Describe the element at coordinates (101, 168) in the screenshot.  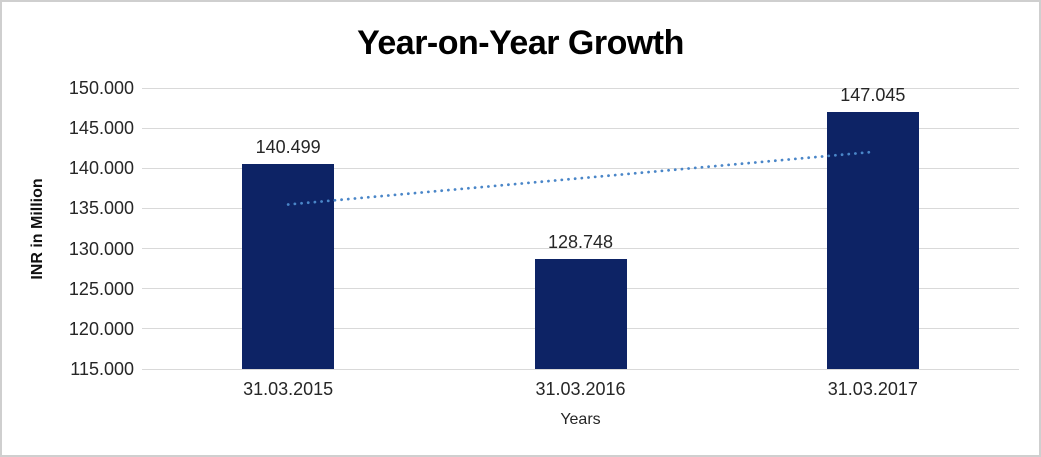
I see `y-tick-label: 140.000` at that location.